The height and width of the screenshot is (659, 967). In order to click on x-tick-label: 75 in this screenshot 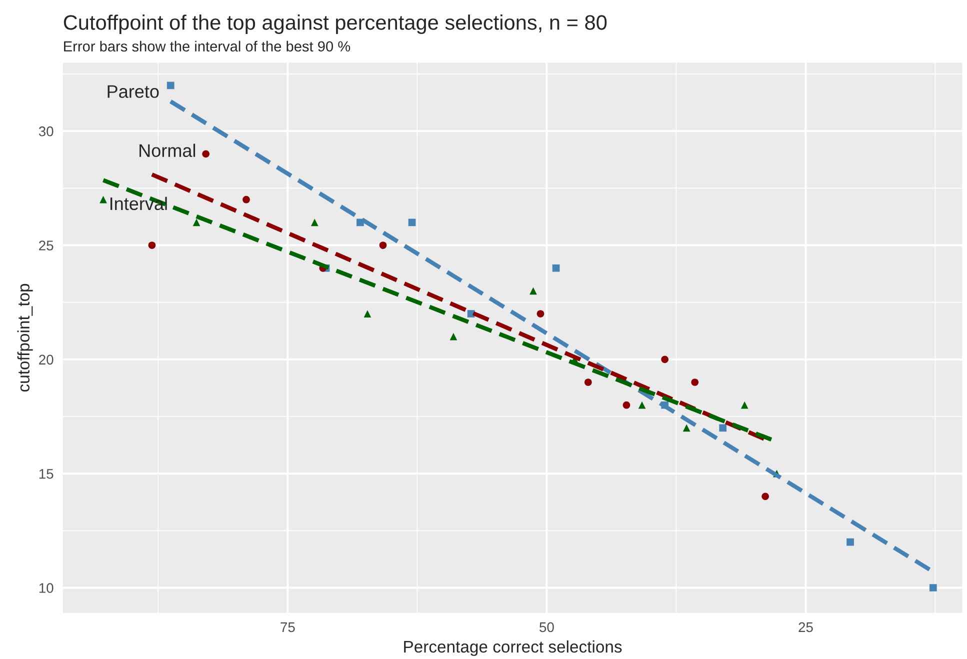, I will do `click(287, 627)`.